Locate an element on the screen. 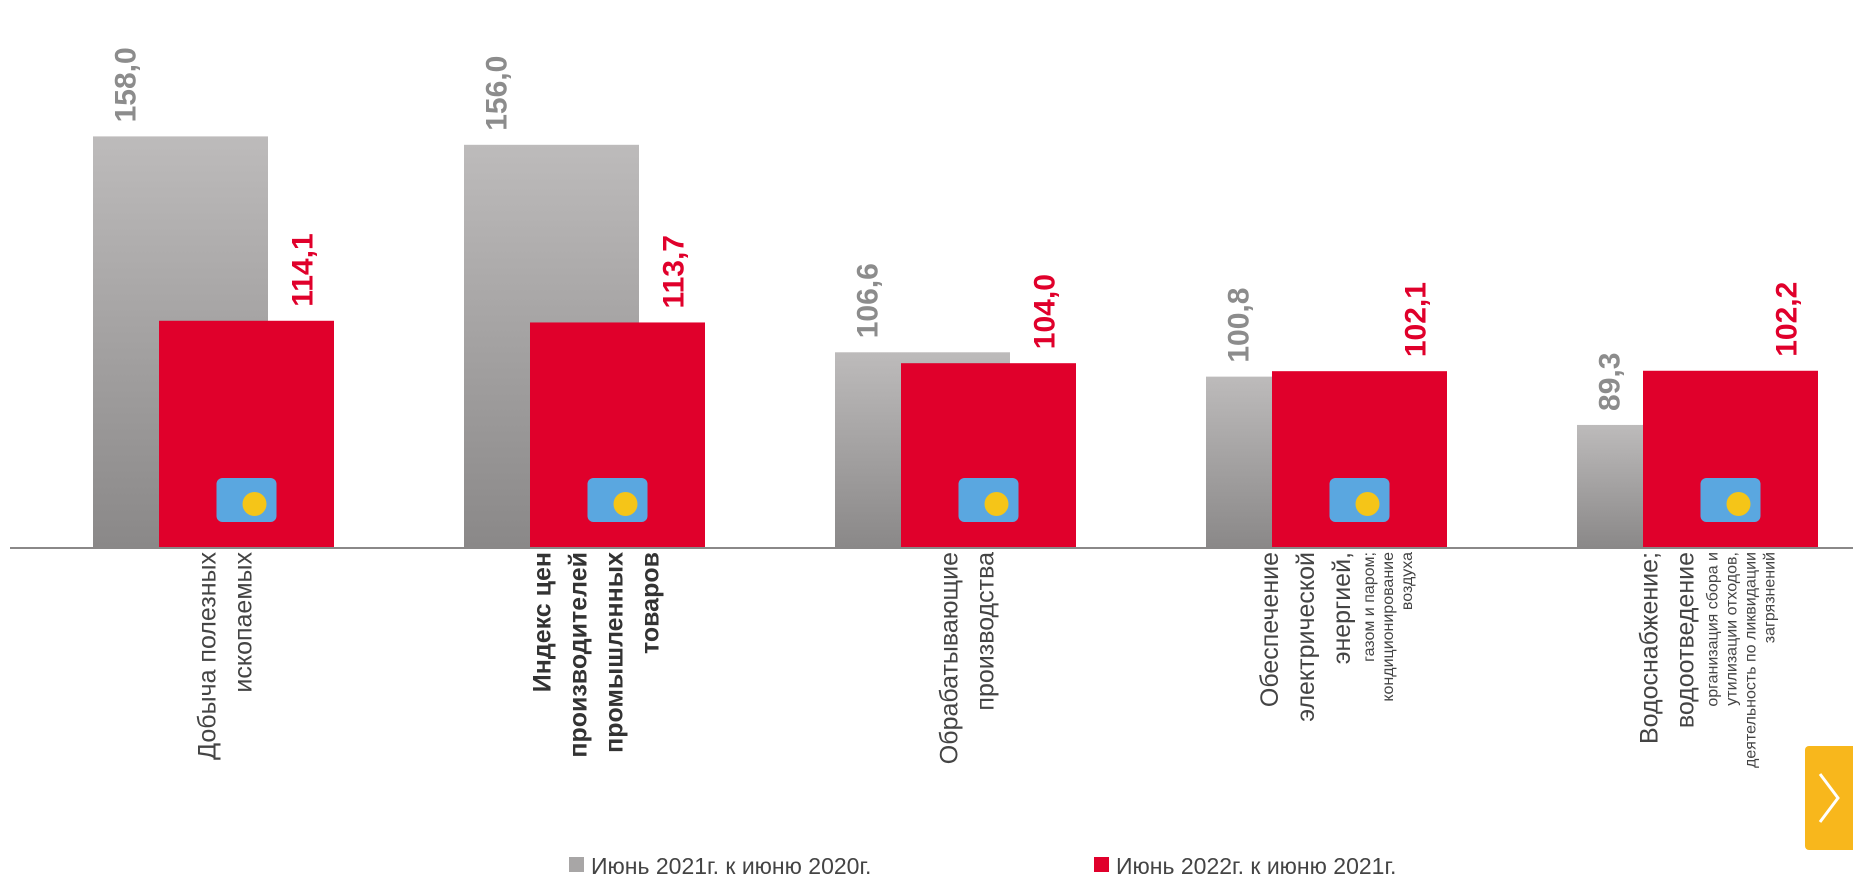 This screenshot has height=879, width=1853. category-label: организация сбора и is located at coordinates (1712, 629).